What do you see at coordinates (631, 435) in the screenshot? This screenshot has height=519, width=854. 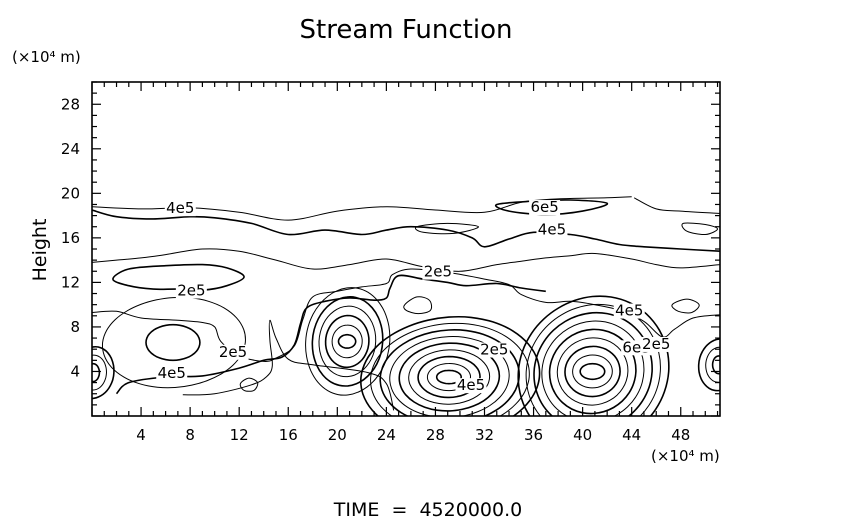 I see `x-tick-label: 44` at bounding box center [631, 435].